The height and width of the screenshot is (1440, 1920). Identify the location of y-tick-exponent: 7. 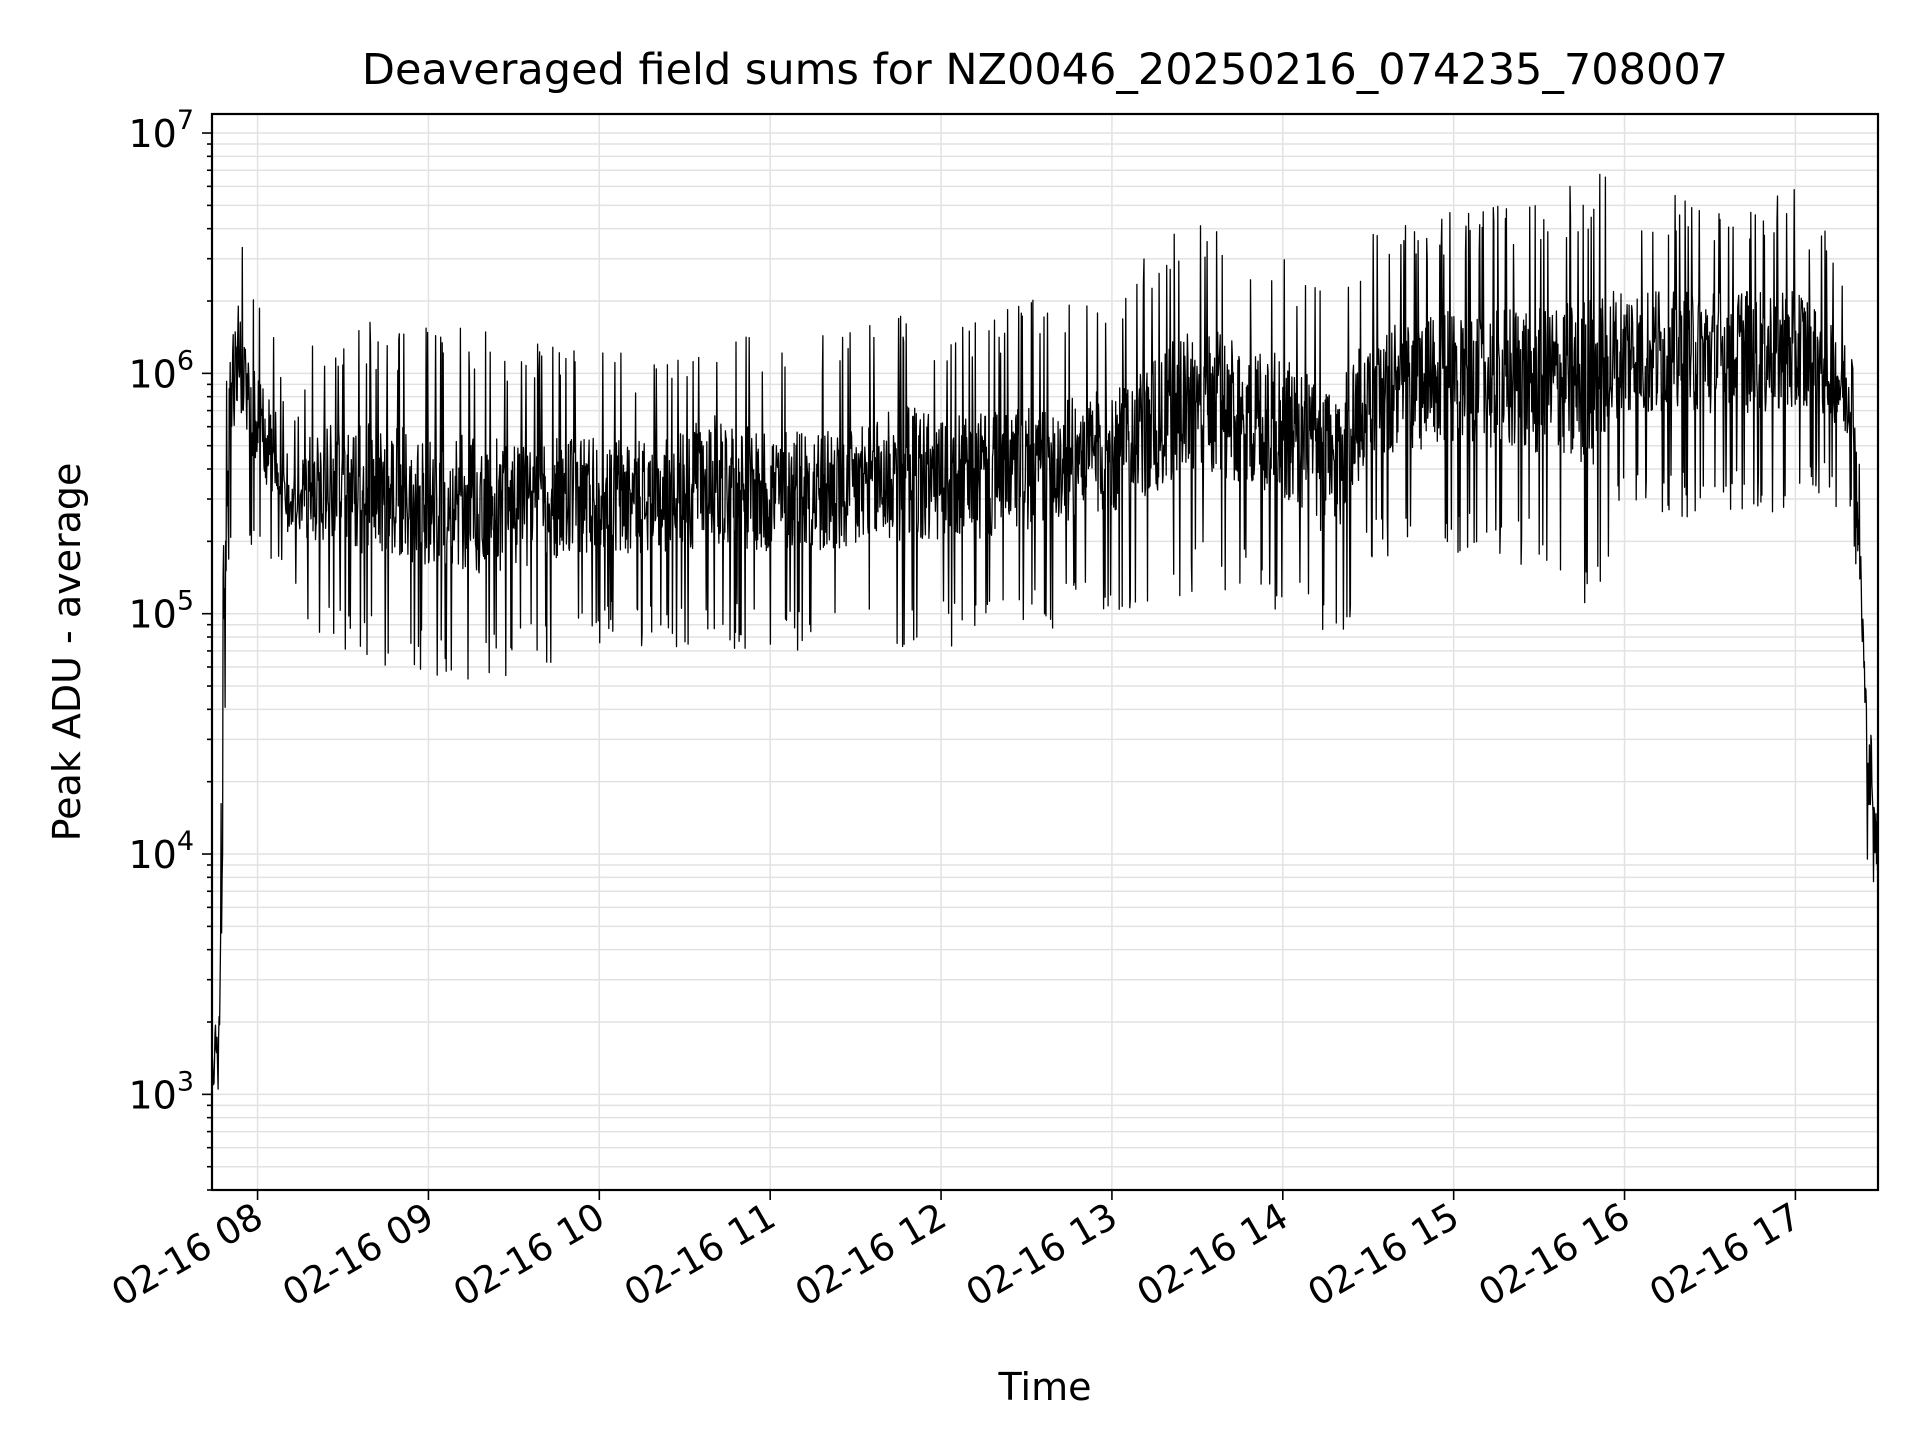
(185, 120).